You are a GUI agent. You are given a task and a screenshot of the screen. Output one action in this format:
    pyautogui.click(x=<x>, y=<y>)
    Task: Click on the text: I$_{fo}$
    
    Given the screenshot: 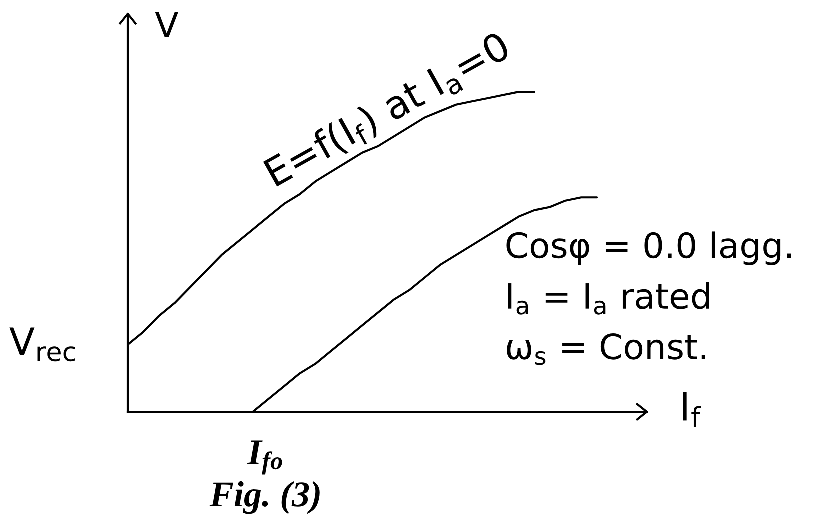 What is the action you would take?
    pyautogui.click(x=264, y=457)
    